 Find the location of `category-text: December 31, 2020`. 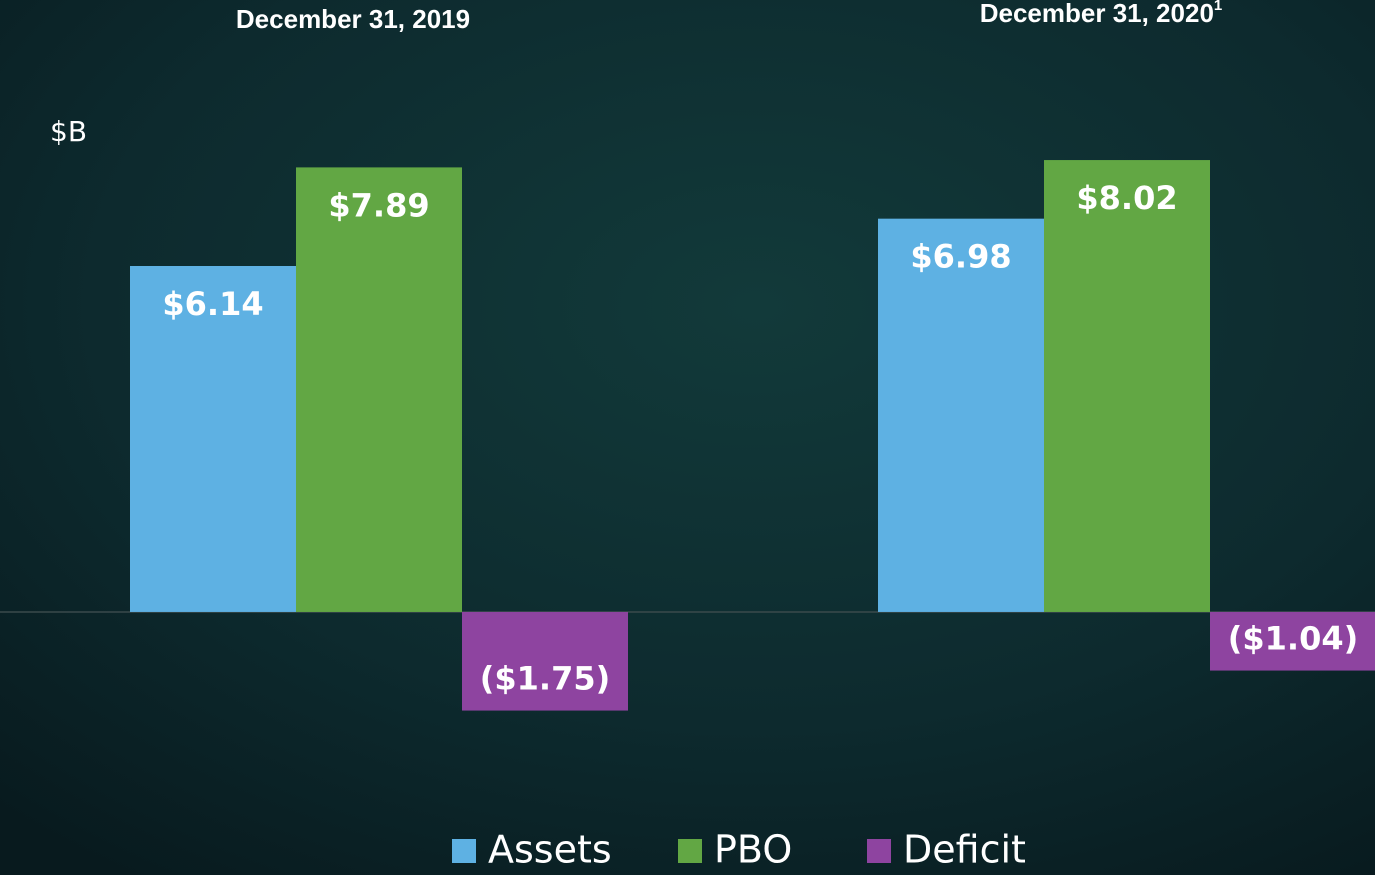

category-text: December 31, 2020 is located at coordinates (1097, 14).